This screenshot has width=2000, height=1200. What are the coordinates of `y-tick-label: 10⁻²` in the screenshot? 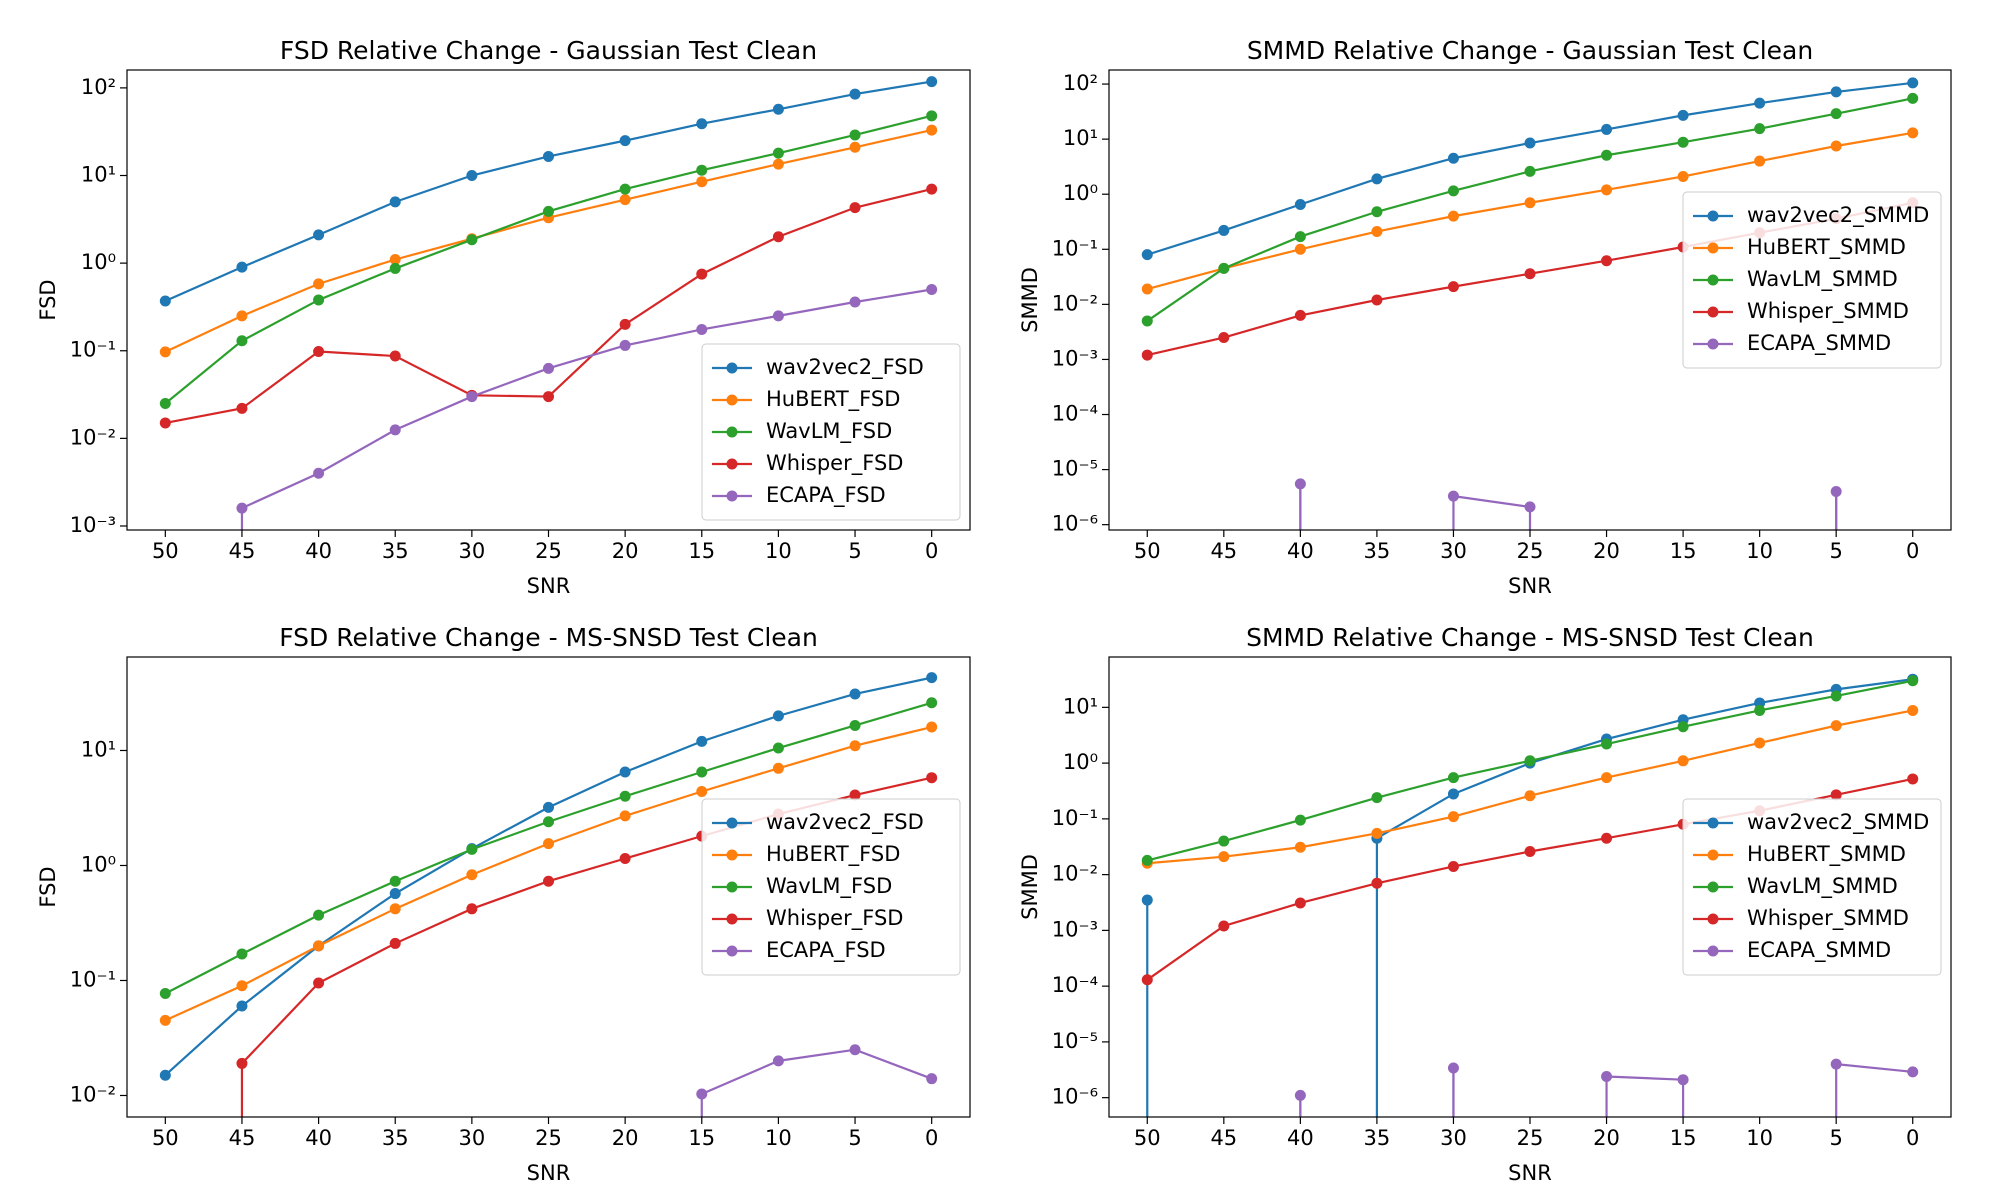 It's located at (93, 437).